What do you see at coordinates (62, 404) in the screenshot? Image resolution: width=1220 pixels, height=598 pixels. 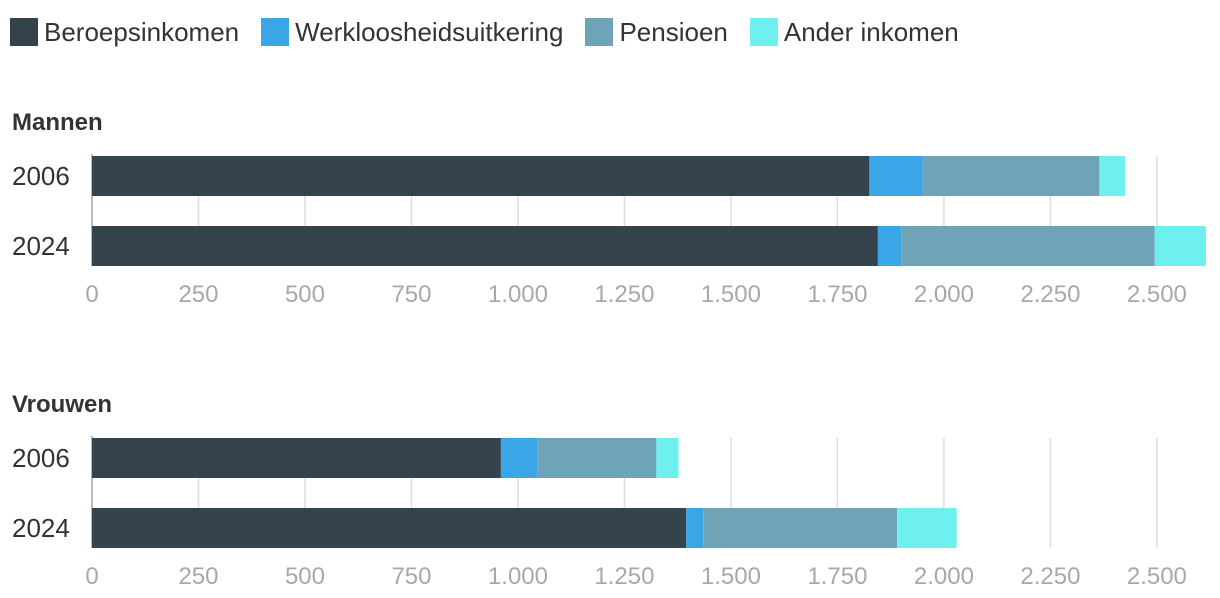 I see `panel-title: Vrouwen` at bounding box center [62, 404].